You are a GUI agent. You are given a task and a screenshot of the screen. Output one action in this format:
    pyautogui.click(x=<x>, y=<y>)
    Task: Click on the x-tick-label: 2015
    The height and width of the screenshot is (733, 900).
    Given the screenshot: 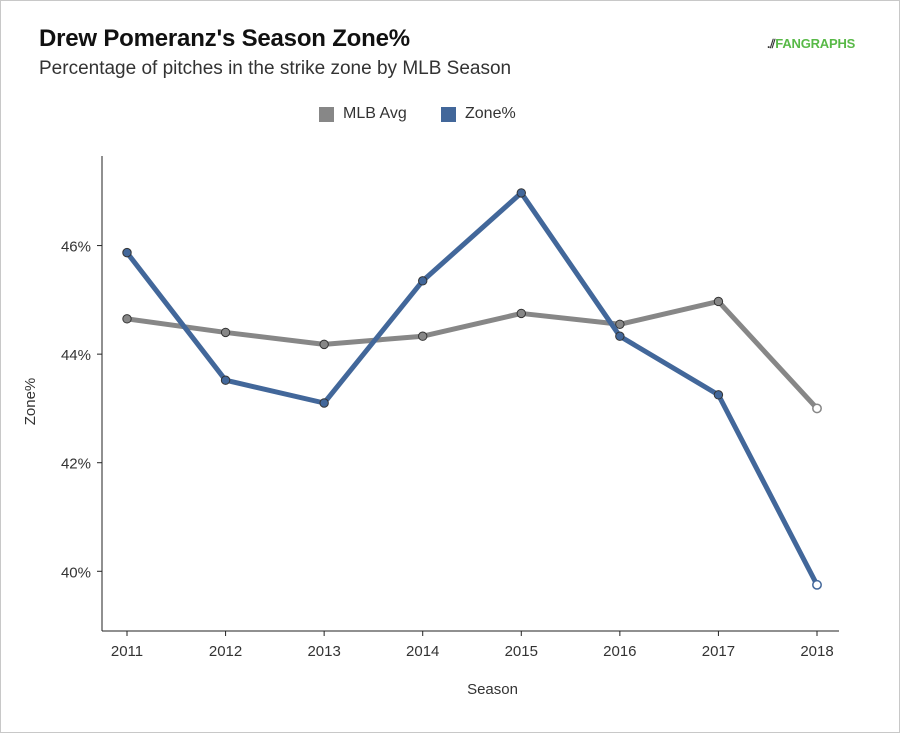 What is the action you would take?
    pyautogui.click(x=521, y=651)
    